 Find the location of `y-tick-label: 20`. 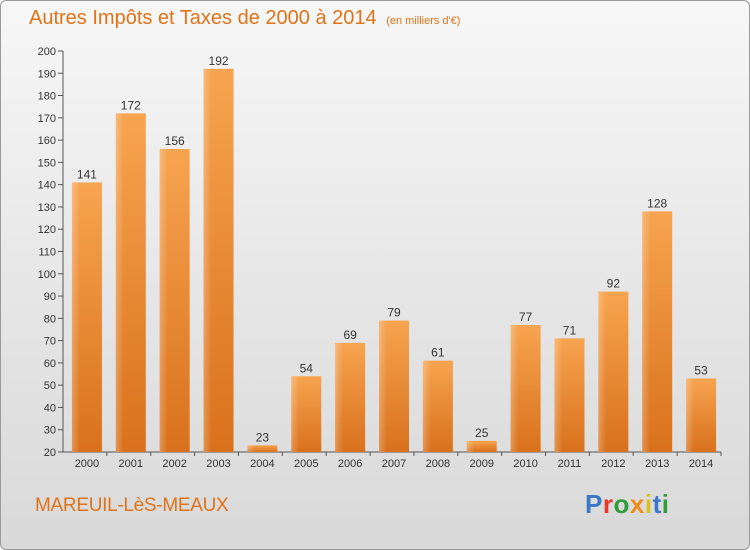

y-tick-label: 20 is located at coordinates (50, 453).